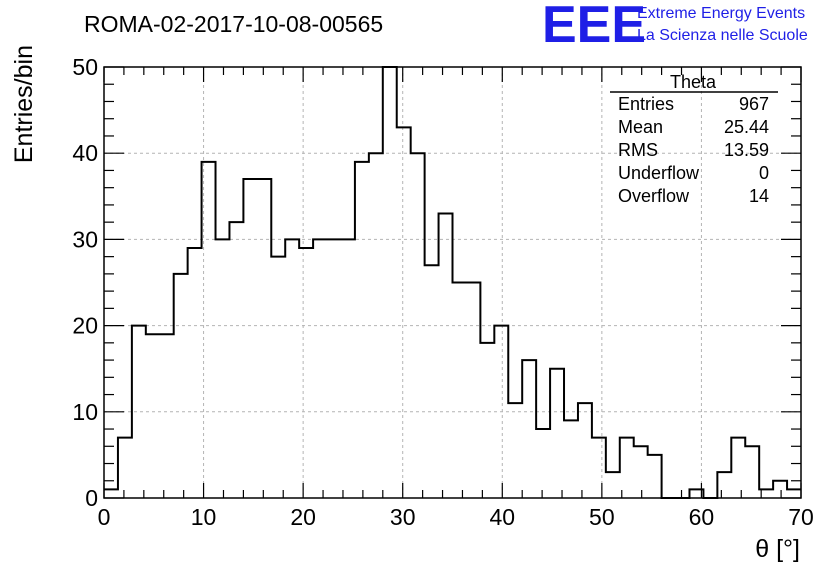  I want to click on x-tick-label: 20, so click(303, 517).